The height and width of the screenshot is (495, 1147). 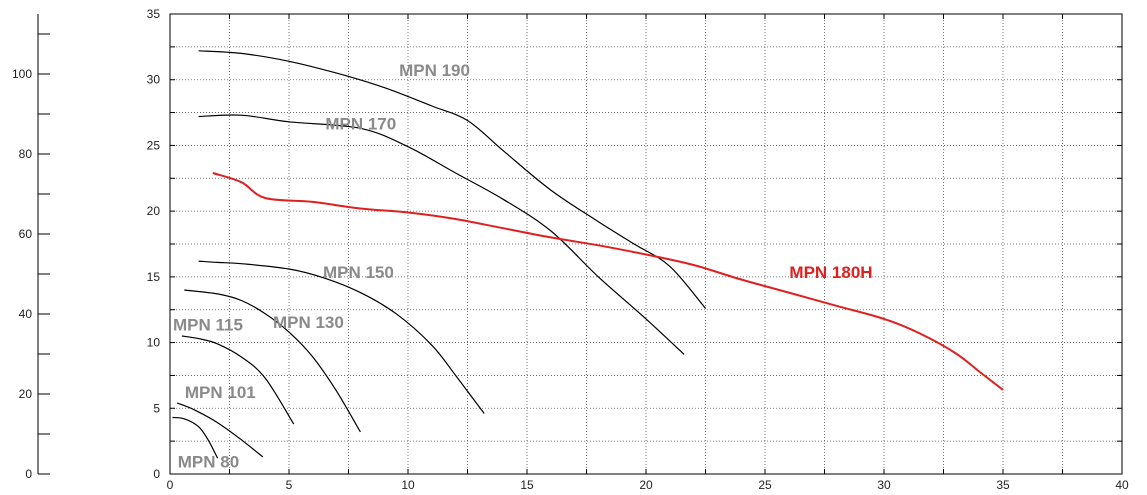 I want to click on x-tick-label: 25, so click(x=765, y=485).